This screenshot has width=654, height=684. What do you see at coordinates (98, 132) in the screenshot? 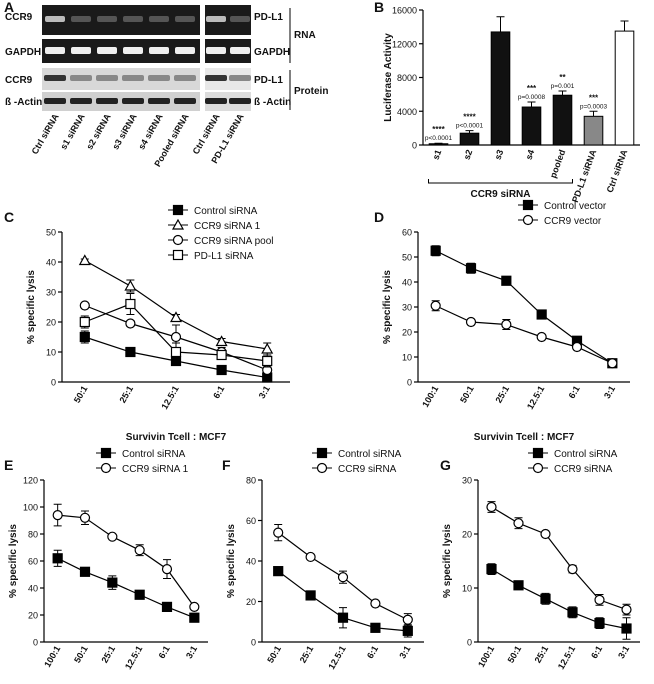
I see `lane-label: s2 siRNA` at bounding box center [98, 132].